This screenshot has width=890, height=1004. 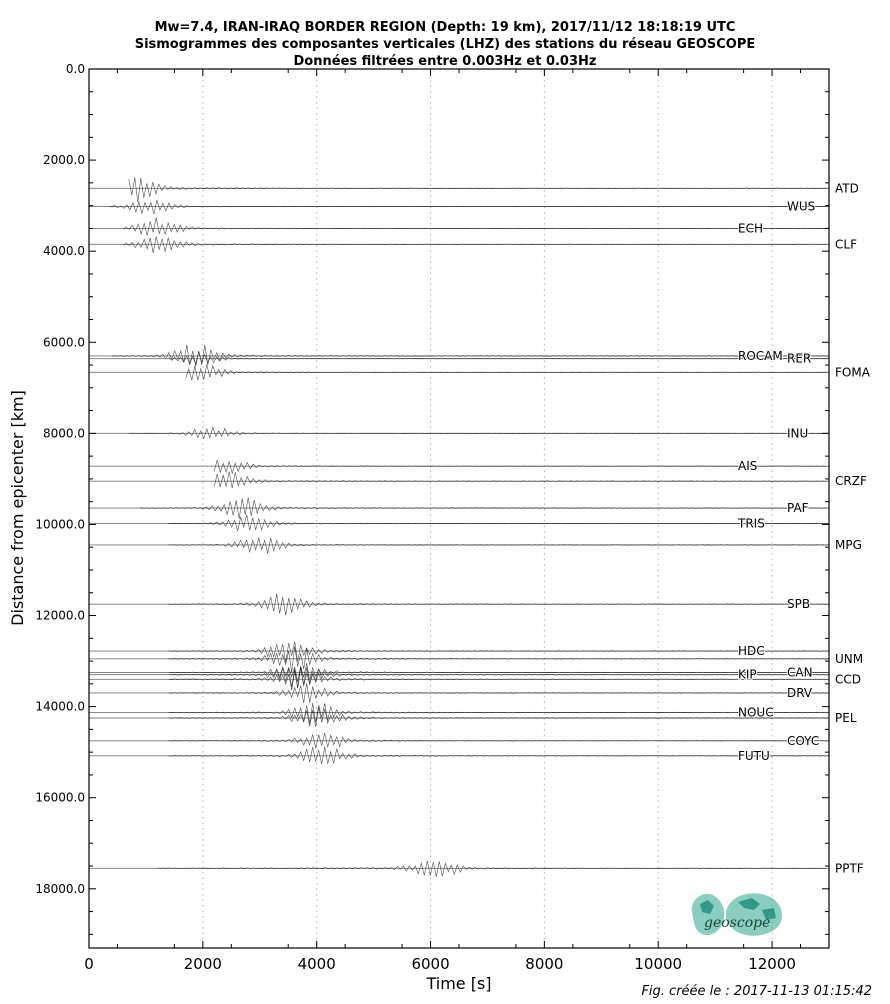 I want to click on x-tick-label-0: 0, so click(x=89, y=964).